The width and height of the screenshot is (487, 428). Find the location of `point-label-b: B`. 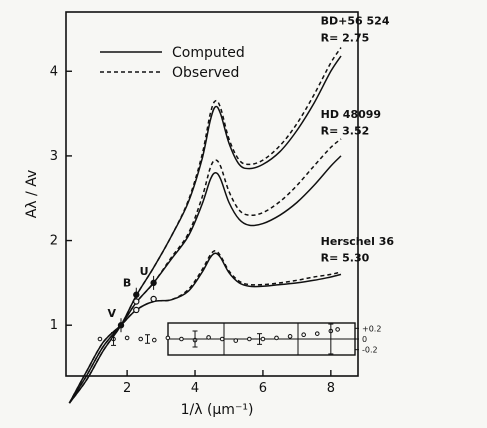

point-label-b: B is located at coordinates (127, 283).